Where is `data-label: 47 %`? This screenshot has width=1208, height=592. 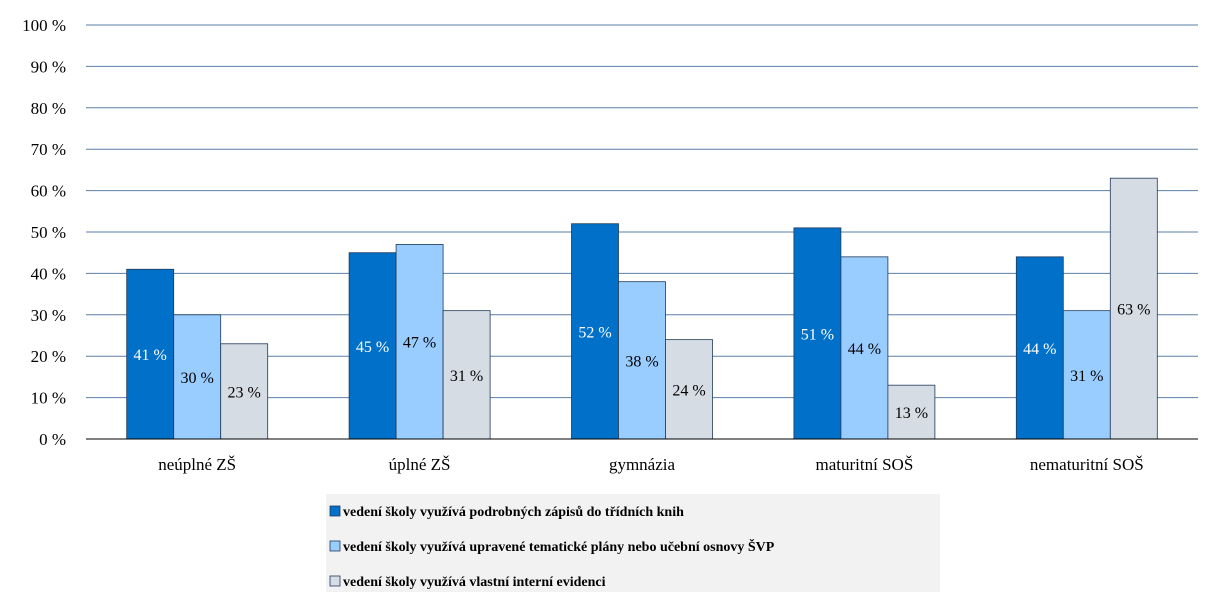
data-label: 47 % is located at coordinates (419, 343).